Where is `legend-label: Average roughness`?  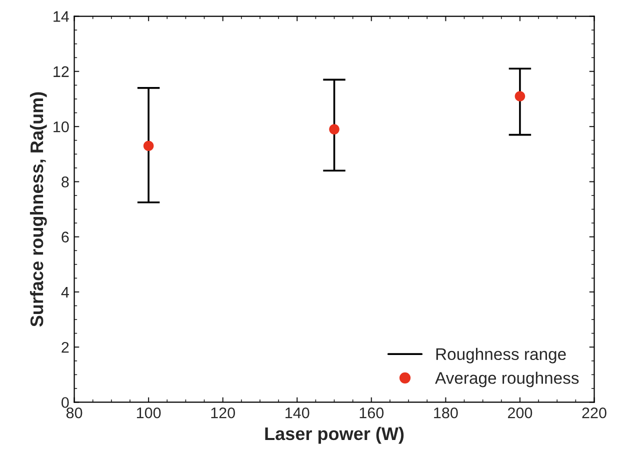
legend-label: Average roughness is located at coordinates (507, 380).